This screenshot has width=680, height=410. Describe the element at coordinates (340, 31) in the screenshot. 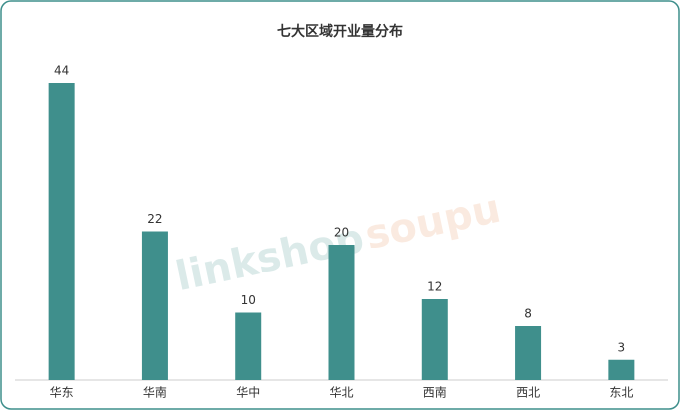

I see `chart-title: 七大区域开业量分布` at that location.